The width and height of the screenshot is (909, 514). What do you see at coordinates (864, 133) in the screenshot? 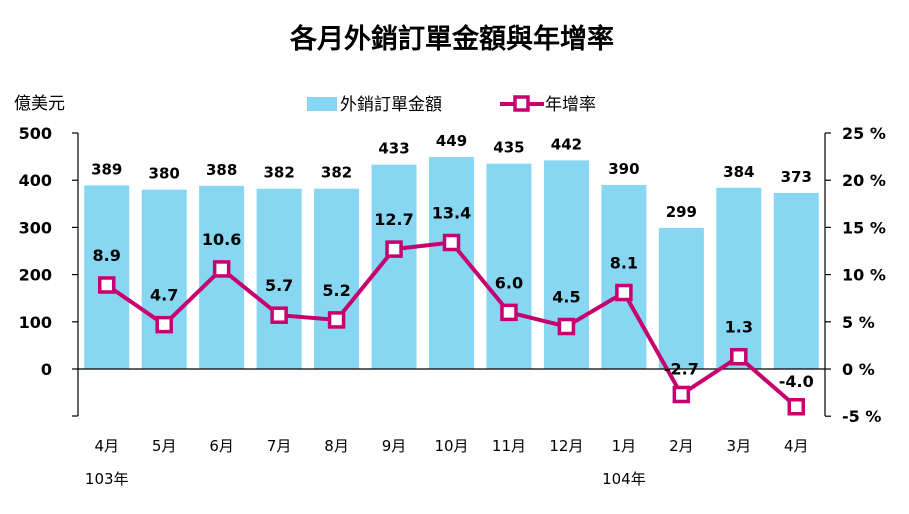
I see `y-right-tick-label: 25 %` at bounding box center [864, 133].